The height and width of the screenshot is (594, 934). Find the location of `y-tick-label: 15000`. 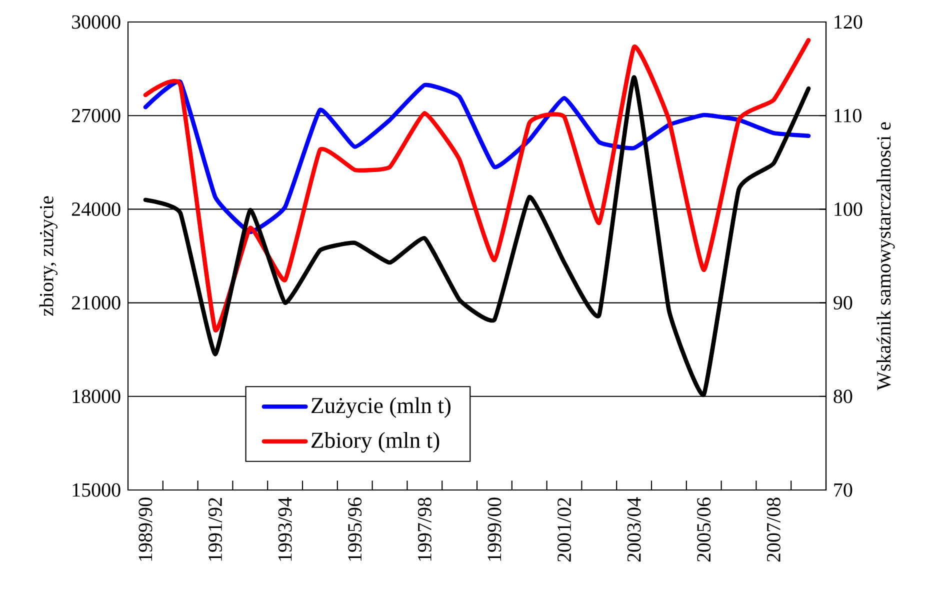

y-tick-label: 15000 is located at coordinates (96, 490).